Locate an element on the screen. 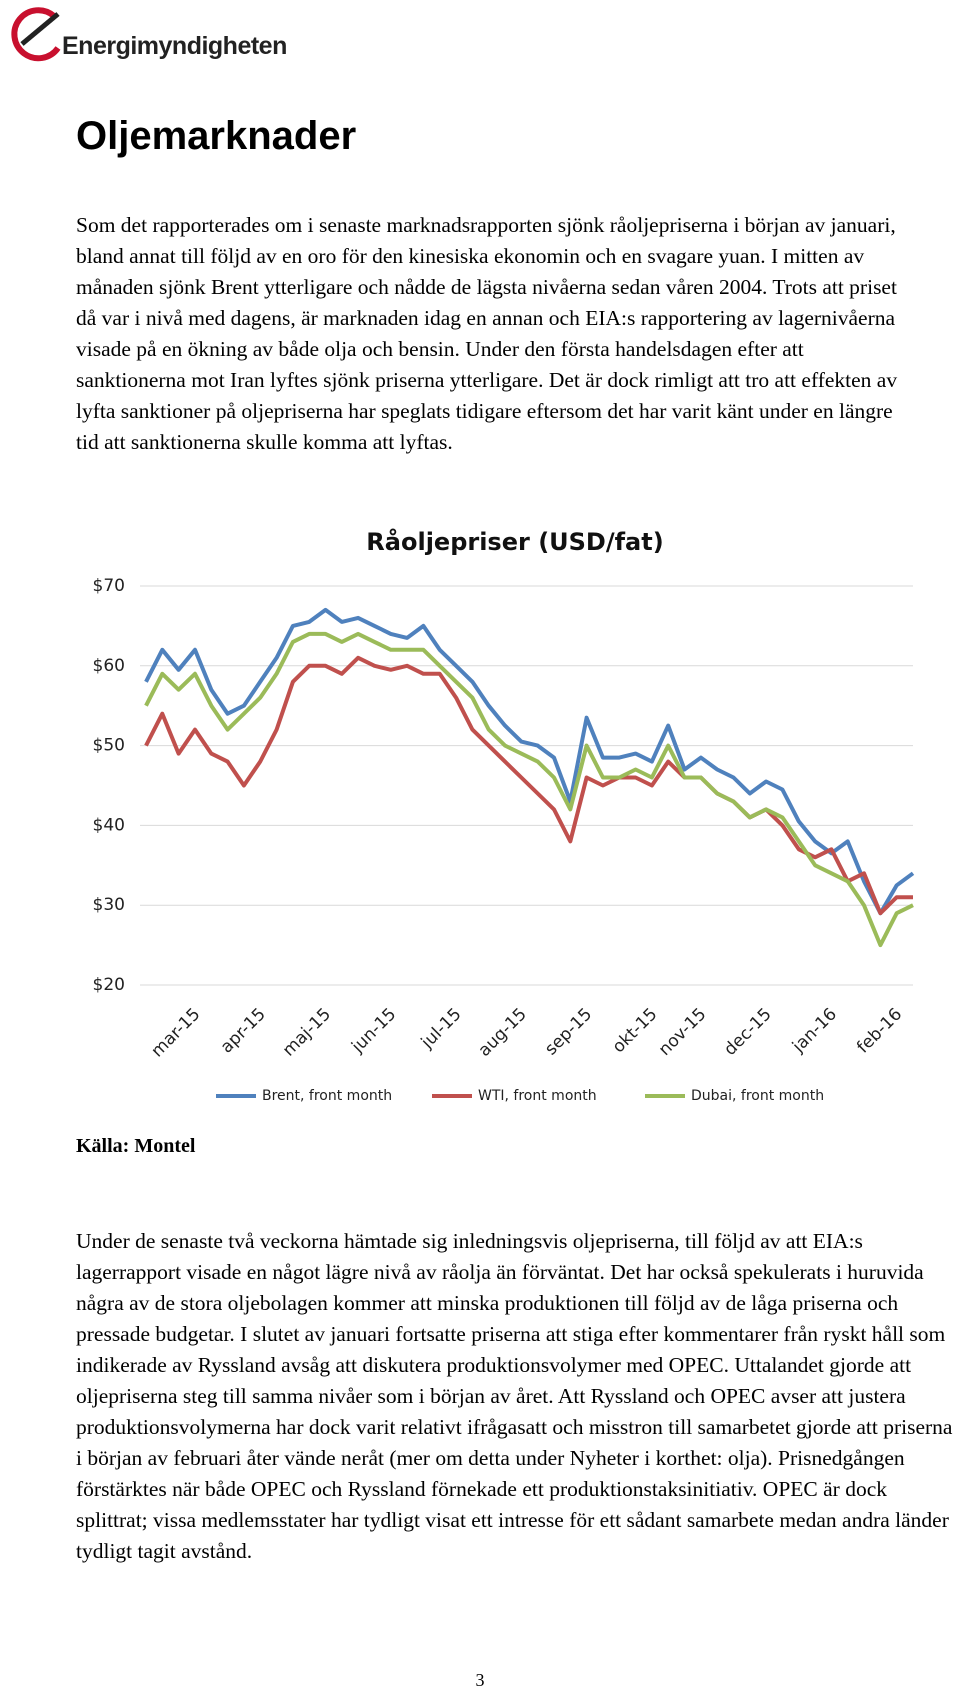 The image size is (960, 1705). x-tick-label: sep-15 is located at coordinates (568, 1031).